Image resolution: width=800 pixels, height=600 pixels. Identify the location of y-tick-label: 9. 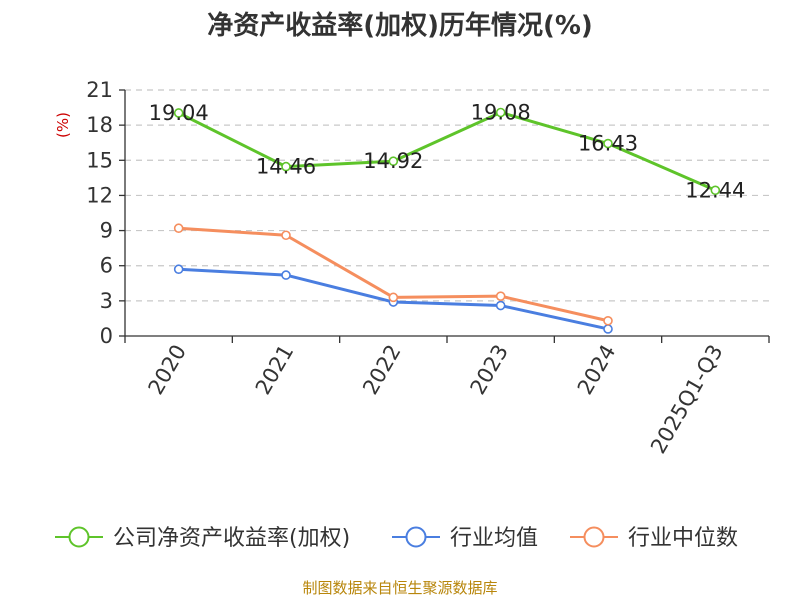
(106, 231).